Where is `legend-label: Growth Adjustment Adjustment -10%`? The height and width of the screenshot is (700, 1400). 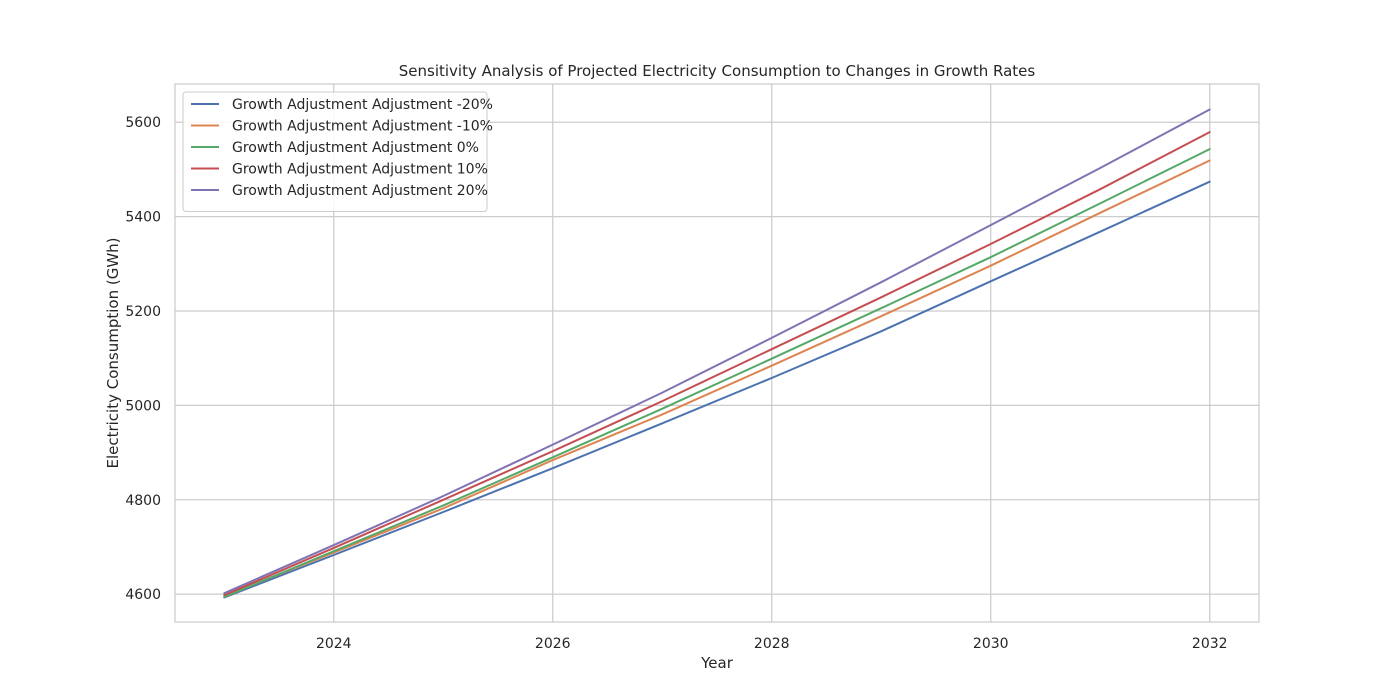 legend-label: Growth Adjustment Adjustment -10% is located at coordinates (362, 127).